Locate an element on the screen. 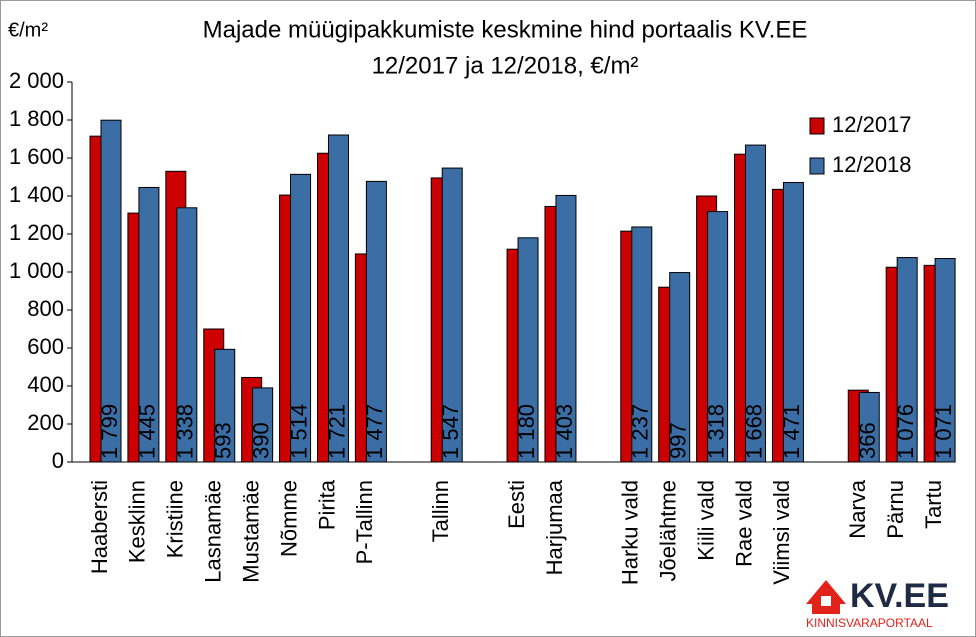  chart-subtitle: 12/2017 ja 12/2018, €/m² is located at coordinates (505, 65).